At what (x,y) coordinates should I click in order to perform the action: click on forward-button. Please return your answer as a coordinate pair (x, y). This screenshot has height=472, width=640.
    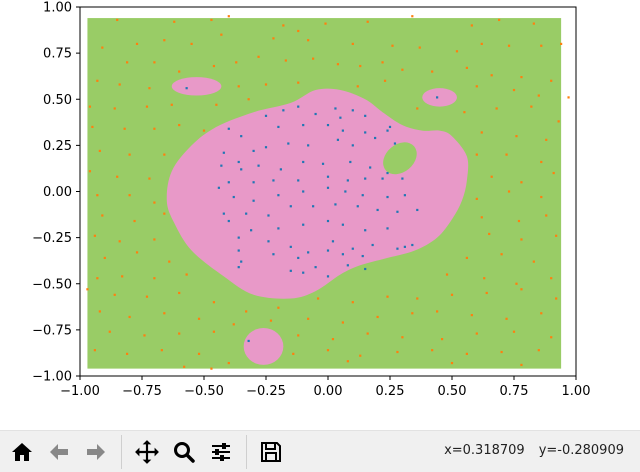
    Looking at the image, I should click on (96, 452).